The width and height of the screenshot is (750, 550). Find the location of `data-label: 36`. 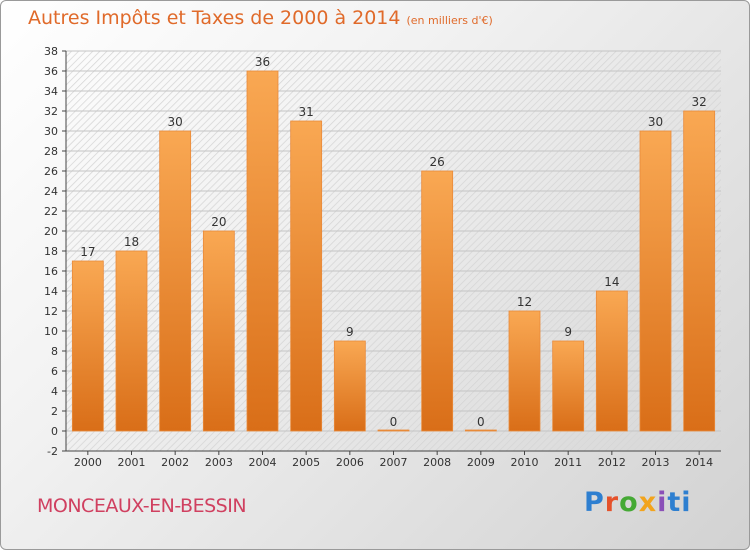

data-label: 36 is located at coordinates (262, 62).